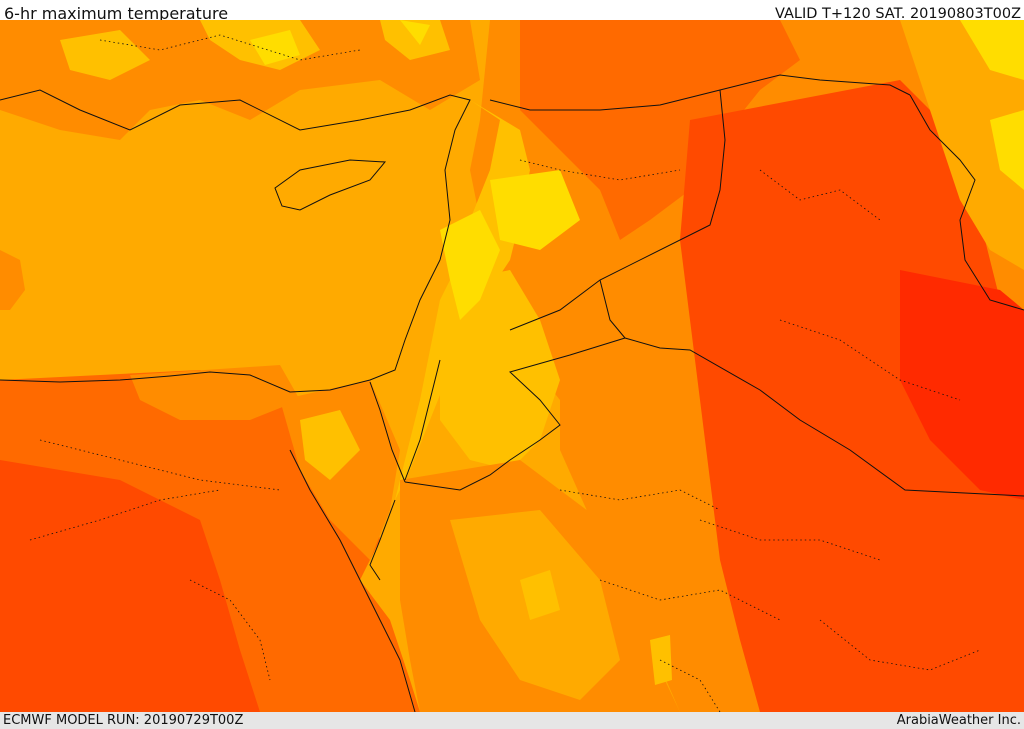 The width and height of the screenshot is (1024, 729). I want to click on west-edge-orange, so click(12, 280).